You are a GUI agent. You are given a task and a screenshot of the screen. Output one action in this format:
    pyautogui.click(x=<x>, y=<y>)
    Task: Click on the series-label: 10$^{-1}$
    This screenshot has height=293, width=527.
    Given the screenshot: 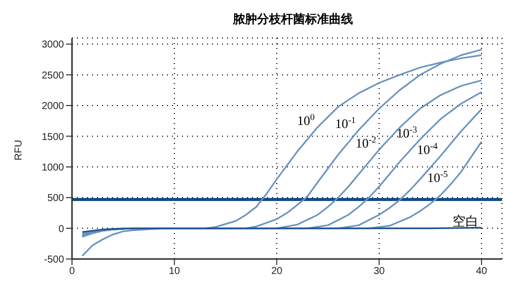 What is the action you would take?
    pyautogui.click(x=345, y=123)
    